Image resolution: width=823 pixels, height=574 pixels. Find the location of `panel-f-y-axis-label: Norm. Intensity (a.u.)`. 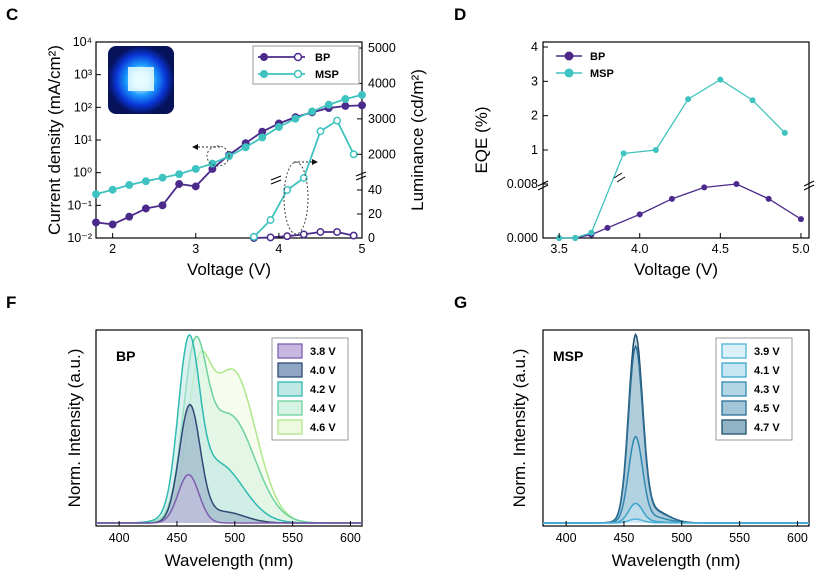

panel-f-y-axis-label: Norm. Intensity (a.u.) is located at coordinates (74, 428).